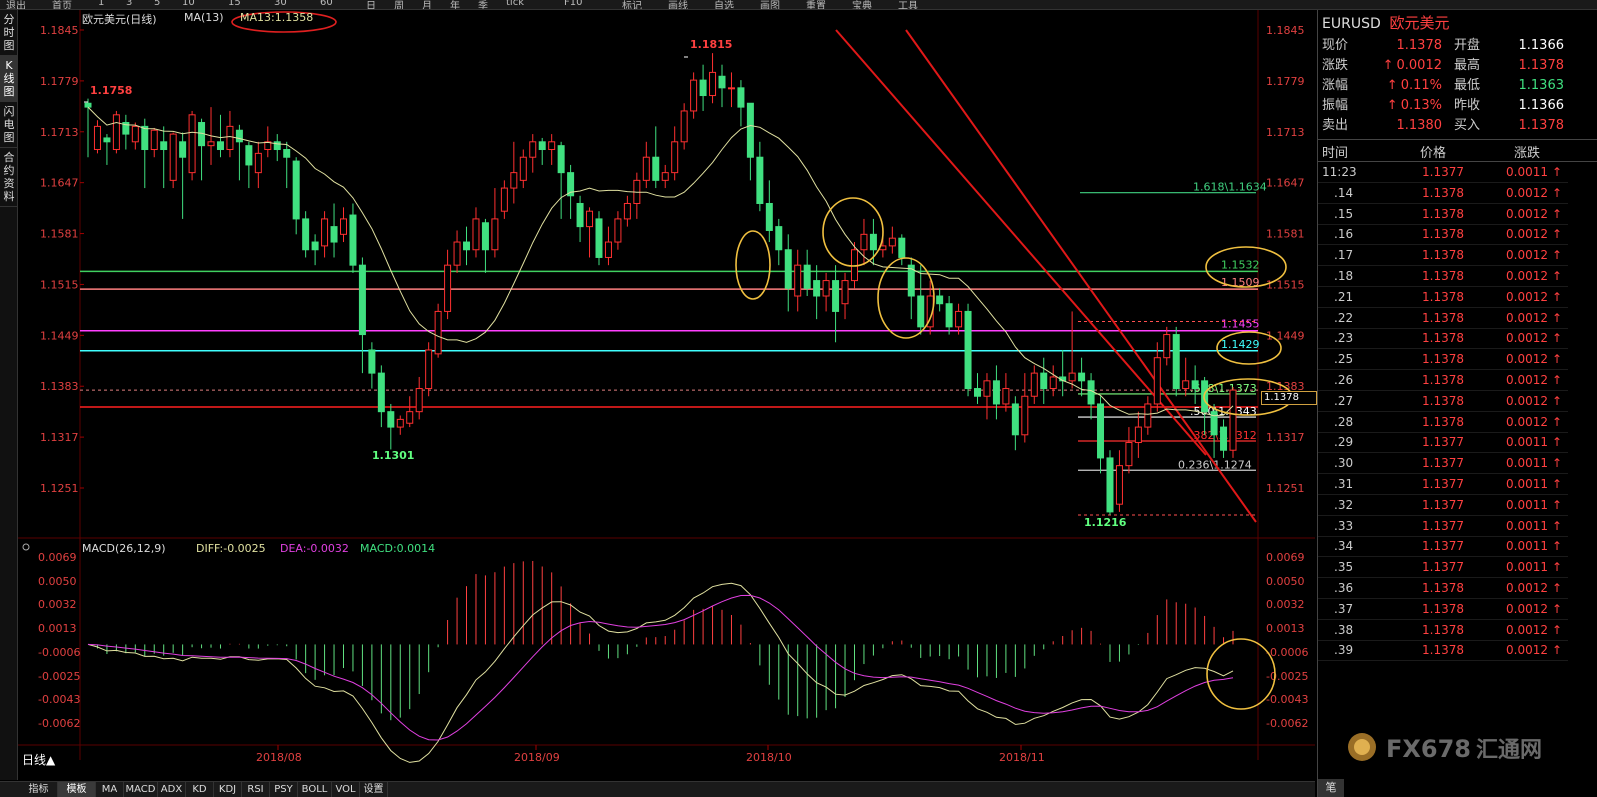 The height and width of the screenshot is (797, 1597). I want to click on indicator-tab-1: 模板, so click(77, 789).